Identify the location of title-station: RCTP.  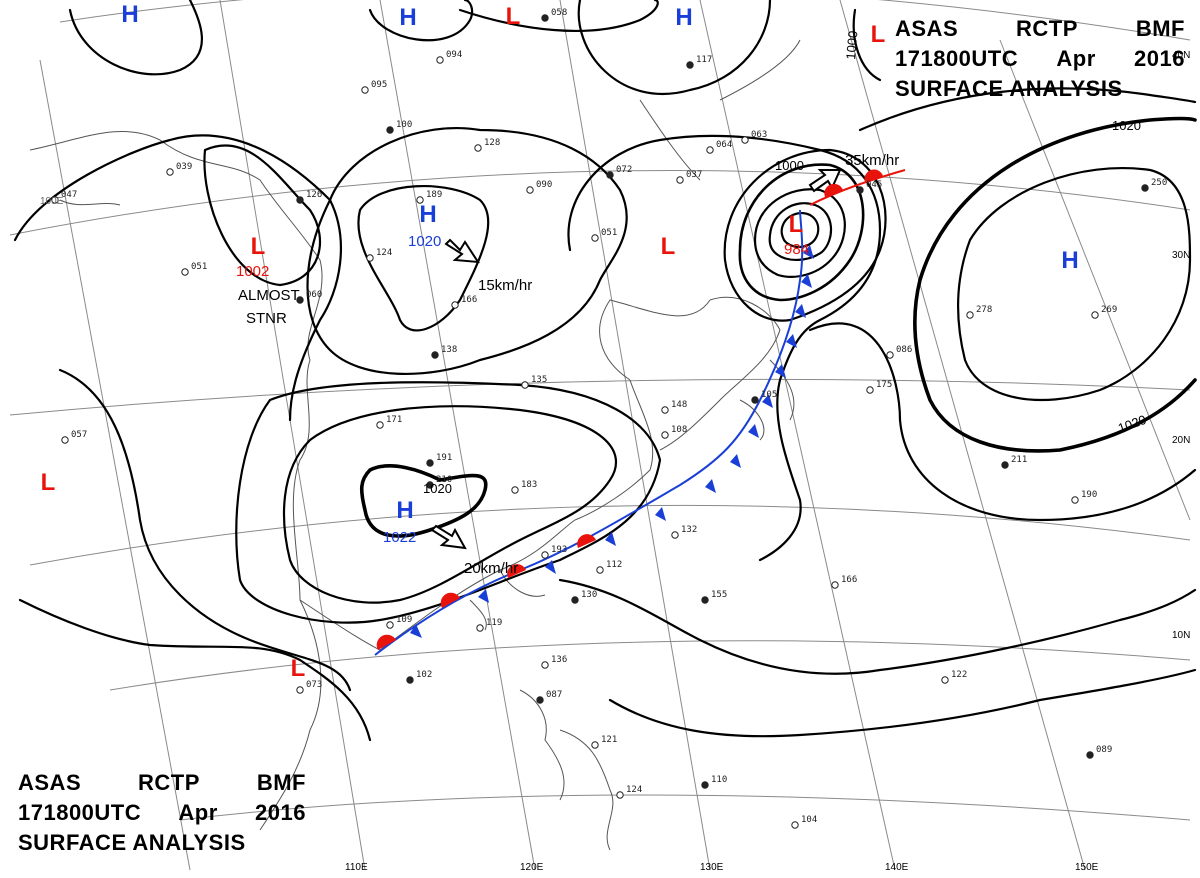
(169, 782).